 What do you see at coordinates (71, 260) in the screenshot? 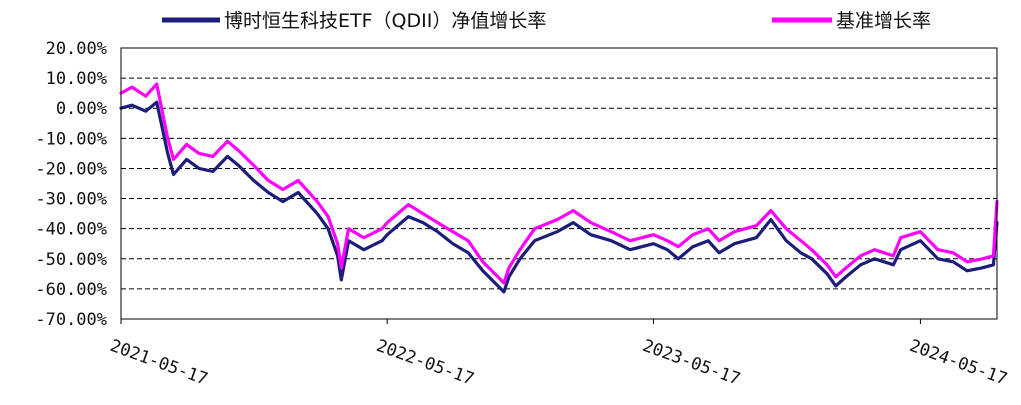
I see `y-tick-label: -50.00%` at bounding box center [71, 260].